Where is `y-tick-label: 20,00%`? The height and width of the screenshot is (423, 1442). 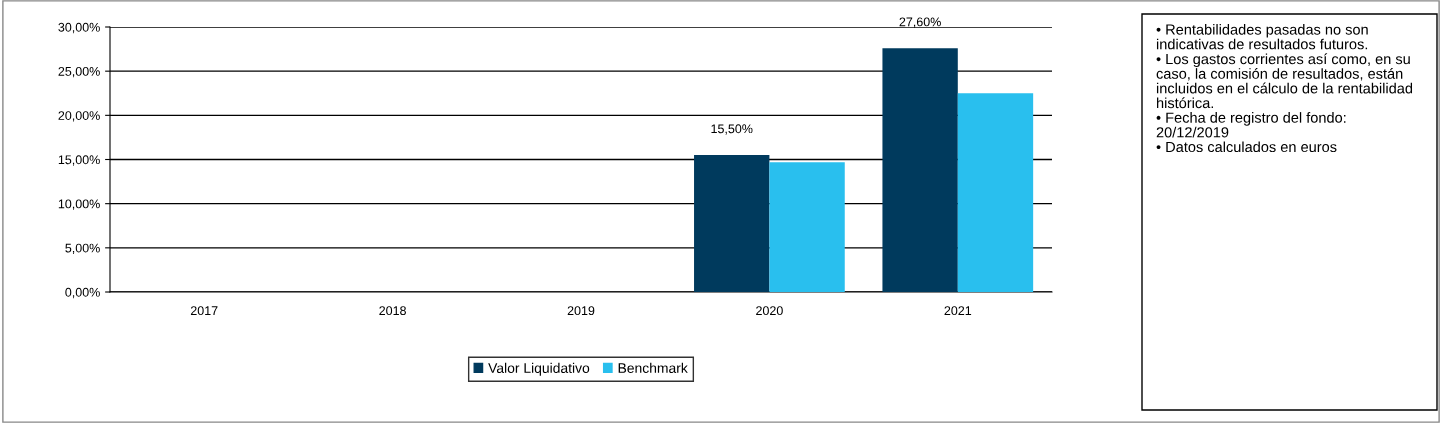
y-tick-label: 20,00% is located at coordinates (79, 116).